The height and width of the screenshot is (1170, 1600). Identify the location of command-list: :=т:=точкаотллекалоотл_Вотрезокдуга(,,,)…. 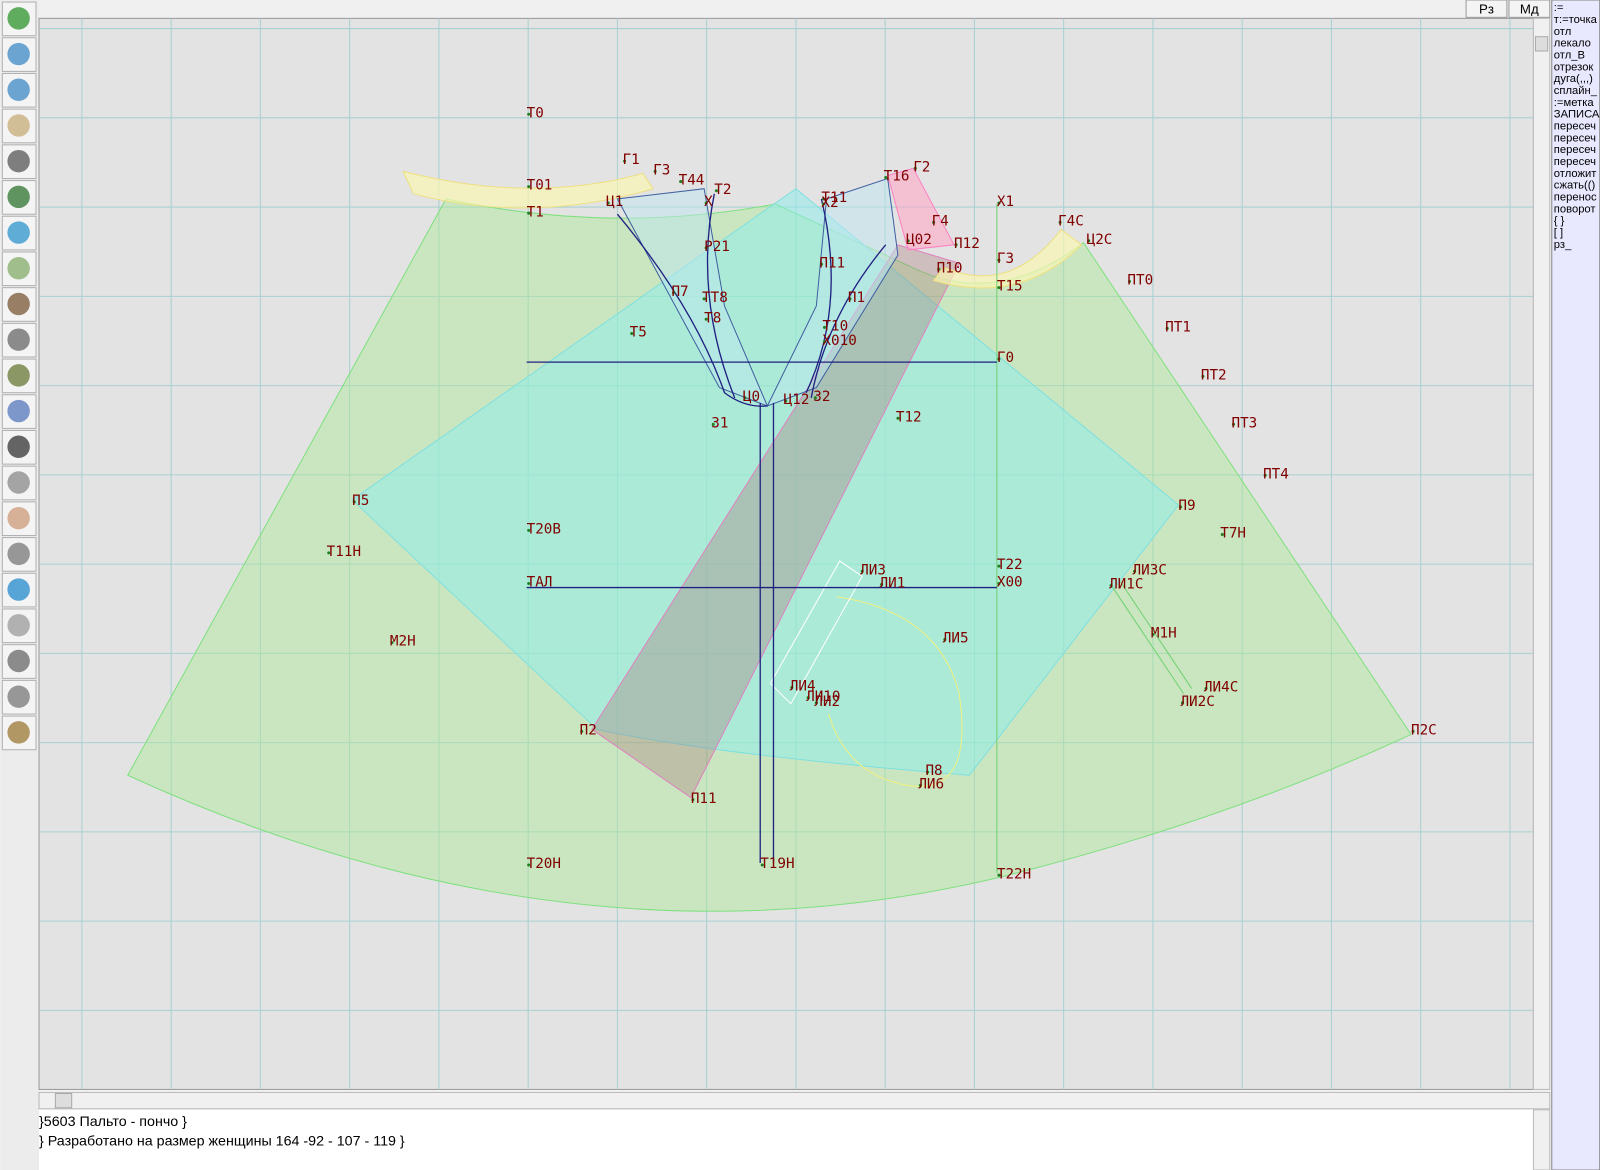
(1577, 126).